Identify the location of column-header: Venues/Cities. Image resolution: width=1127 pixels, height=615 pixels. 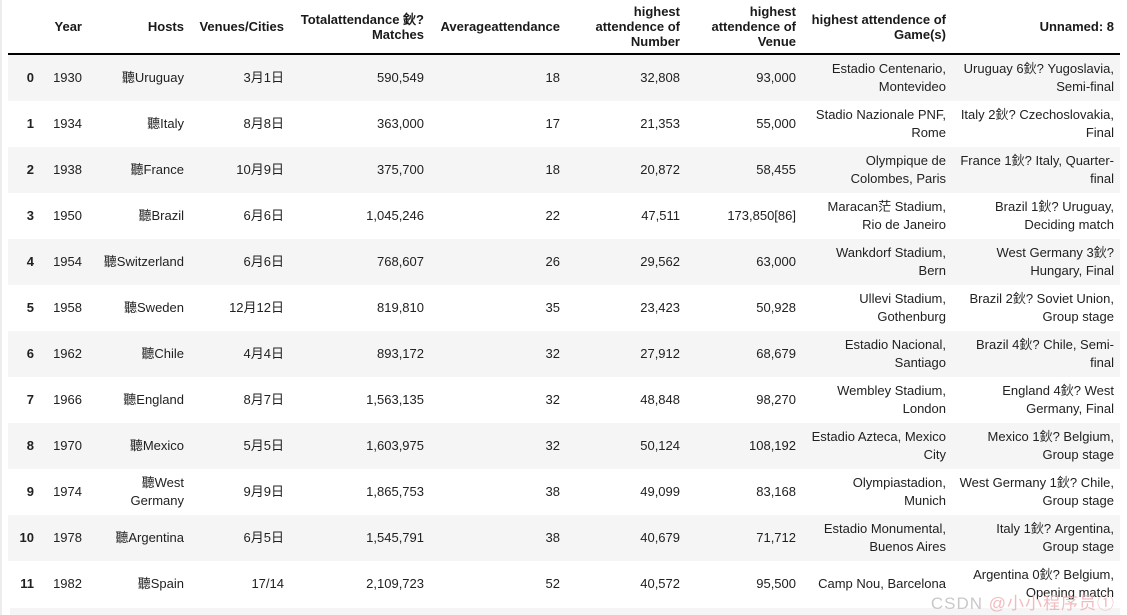
(240, 27).